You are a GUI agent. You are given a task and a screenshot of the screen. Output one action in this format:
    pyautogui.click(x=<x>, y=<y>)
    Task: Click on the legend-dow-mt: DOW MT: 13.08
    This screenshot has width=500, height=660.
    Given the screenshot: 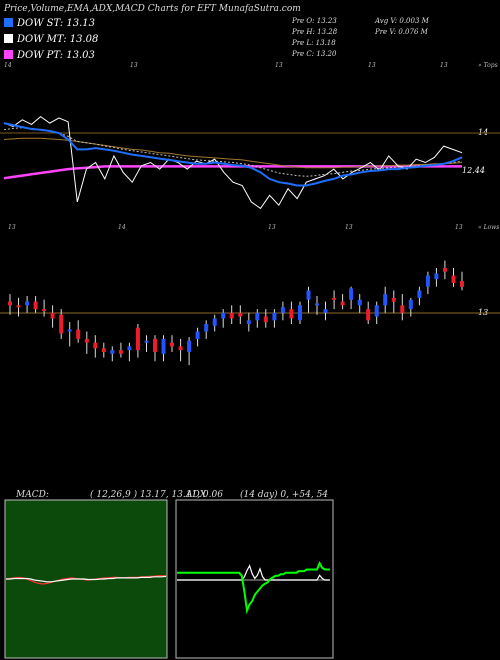 What is the action you would take?
    pyautogui.click(x=51, y=39)
    